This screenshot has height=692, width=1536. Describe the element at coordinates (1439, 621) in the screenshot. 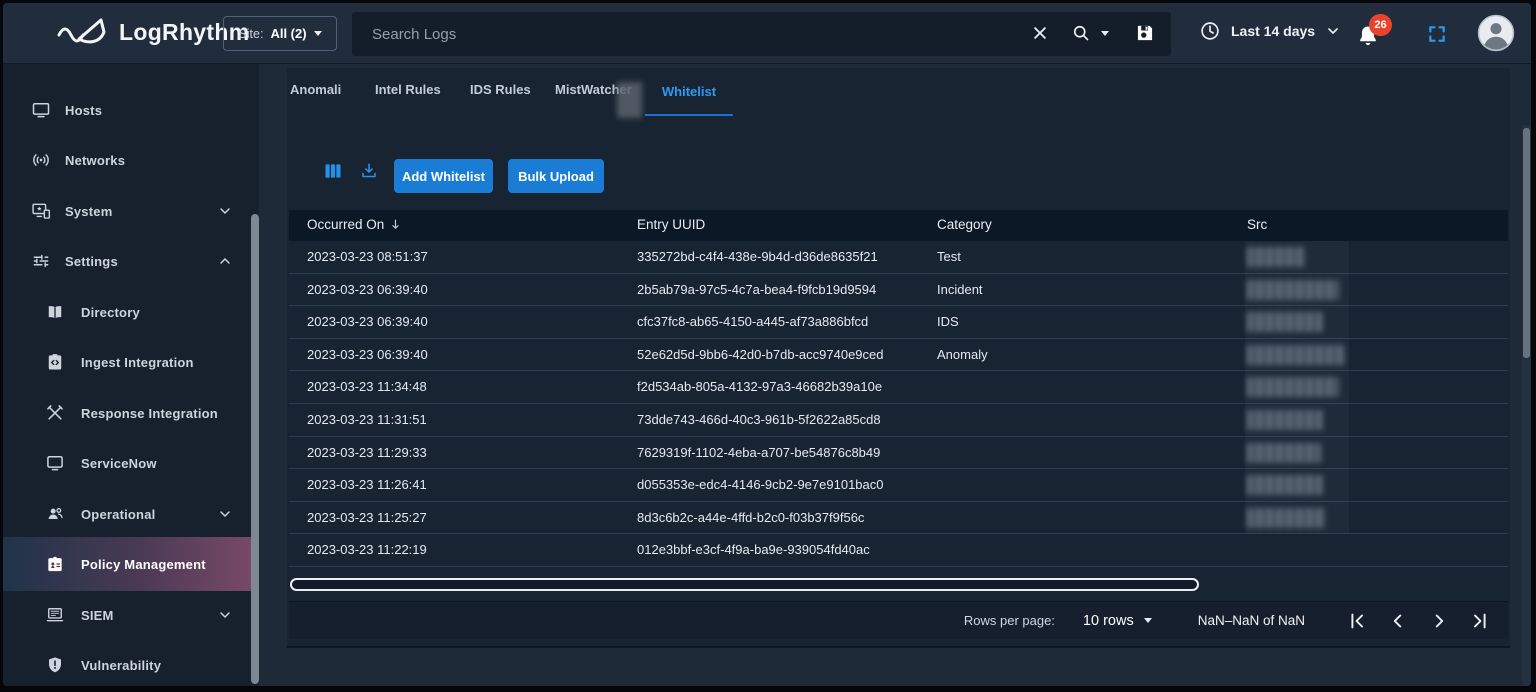

I see `next-page-button` at that location.